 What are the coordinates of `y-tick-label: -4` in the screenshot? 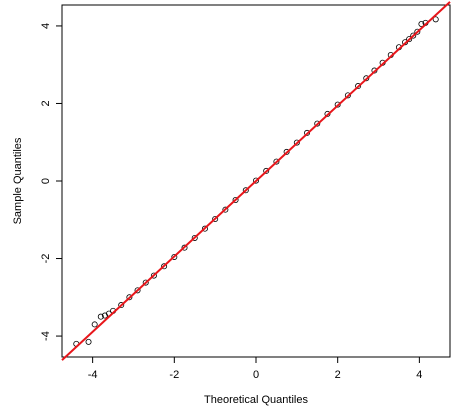 It's located at (46, 336).